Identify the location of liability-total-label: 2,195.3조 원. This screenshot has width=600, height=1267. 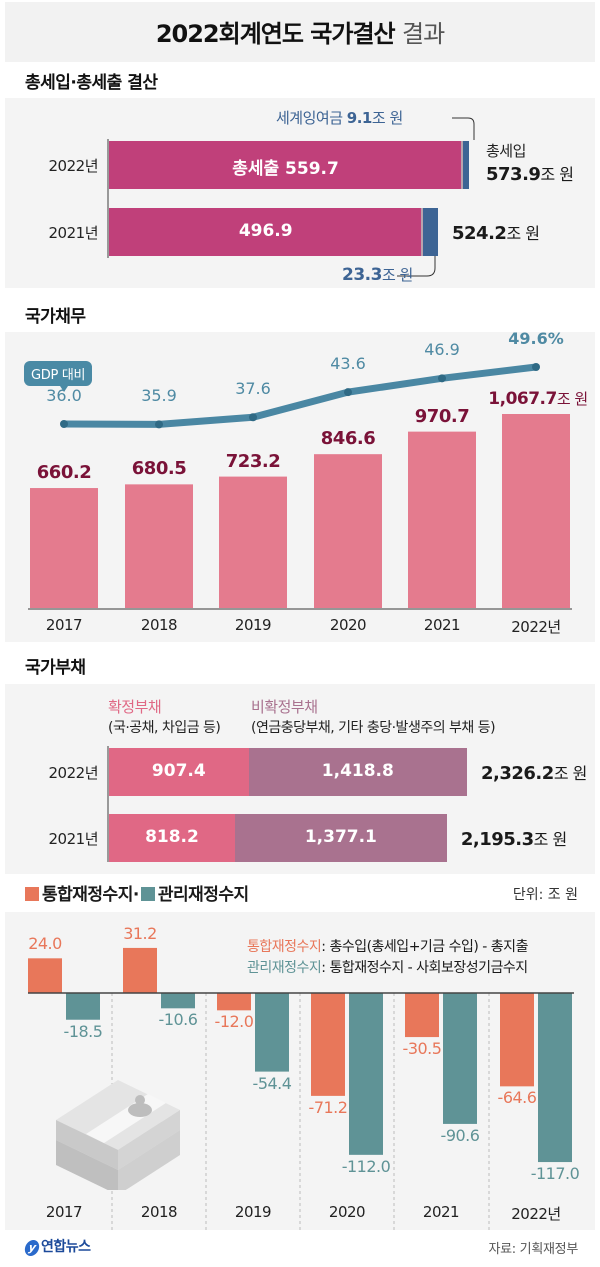
(514, 838).